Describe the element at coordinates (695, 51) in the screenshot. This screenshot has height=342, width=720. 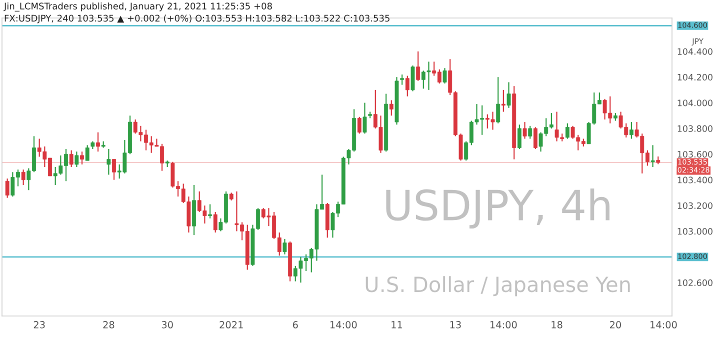
I see `y-tick-label: 104.400` at that location.